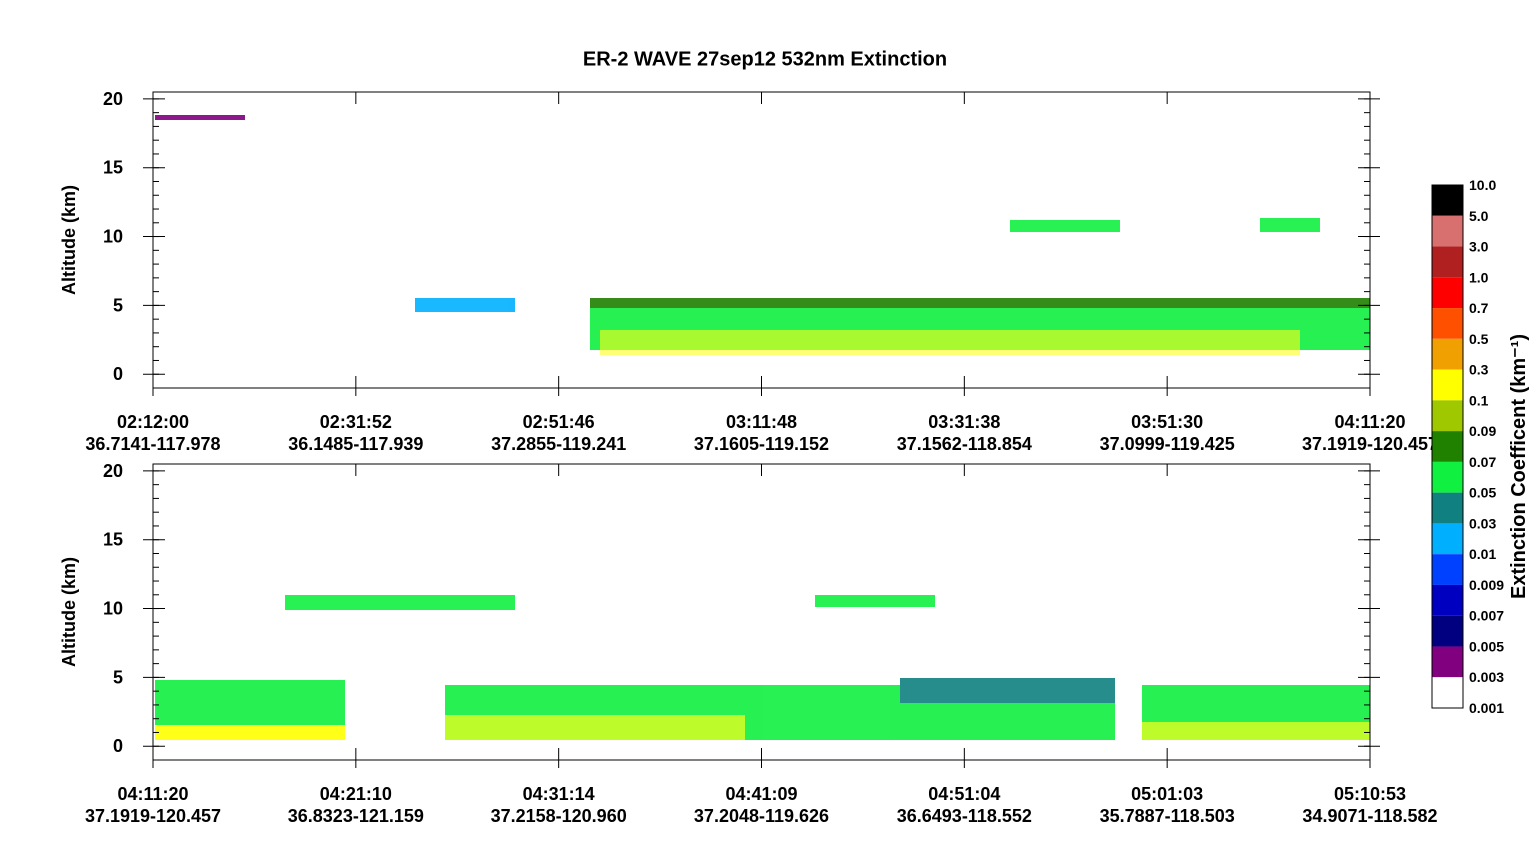  Describe the element at coordinates (355, 444) in the screenshot. I see `x-tick-location: 36.1485-117.939` at that location.